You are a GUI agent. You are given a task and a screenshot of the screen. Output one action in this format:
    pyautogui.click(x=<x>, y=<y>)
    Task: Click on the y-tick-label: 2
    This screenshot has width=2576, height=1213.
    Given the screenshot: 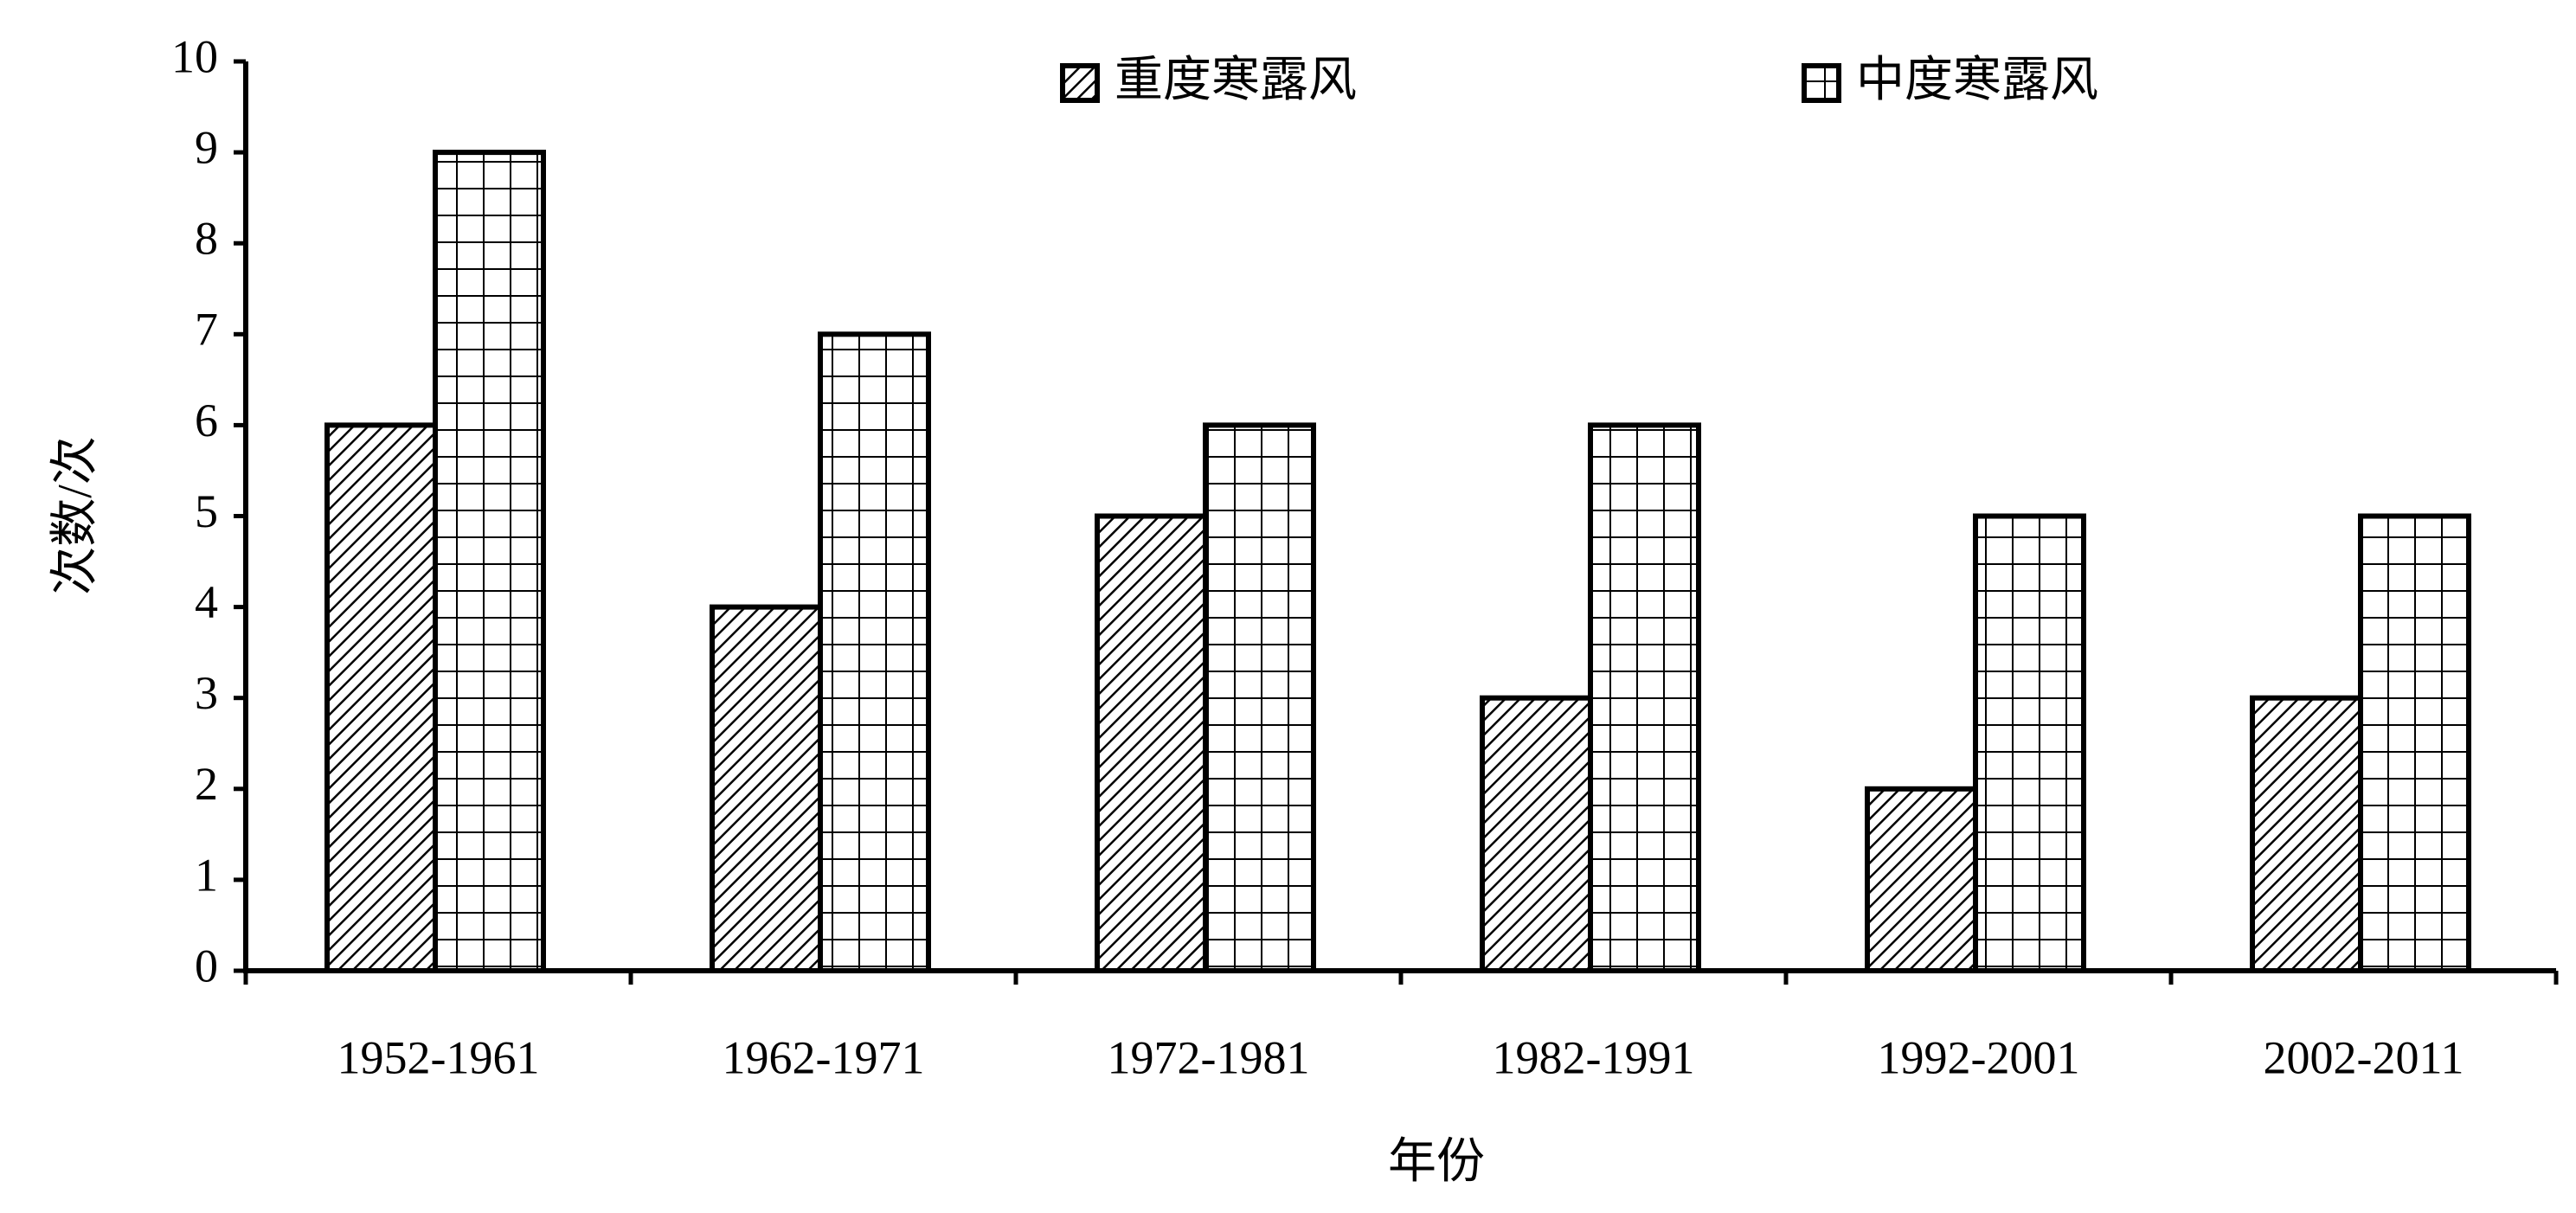 What is the action you would take?
    pyautogui.click(x=207, y=784)
    